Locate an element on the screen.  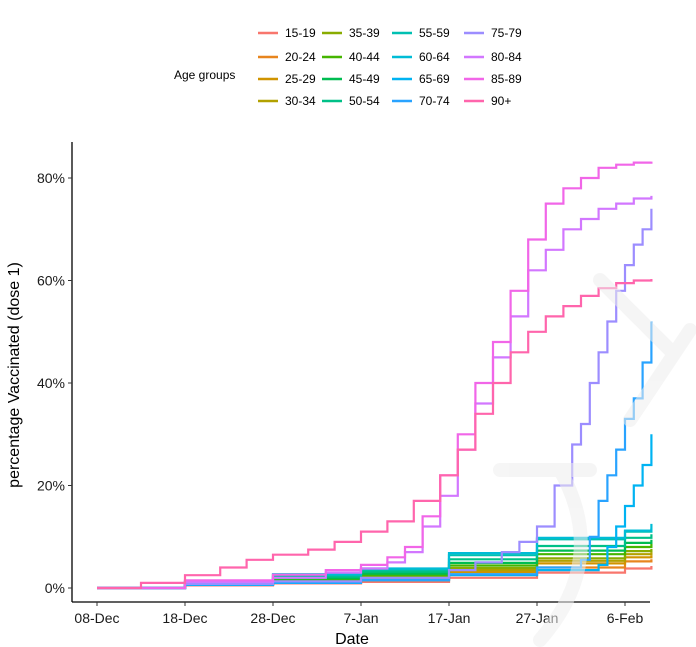
x-tick-label: 18-Dec is located at coordinates (184, 618).